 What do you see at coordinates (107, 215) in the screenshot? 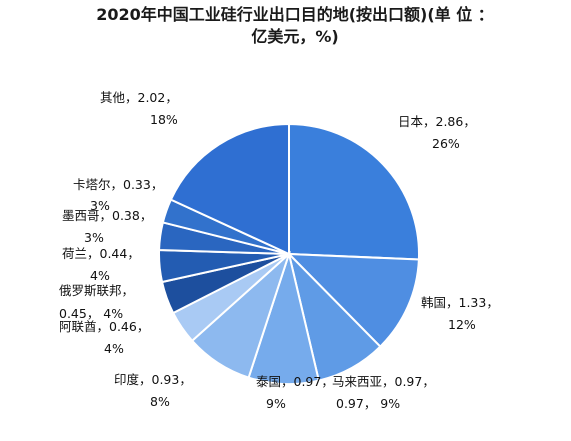
I see `slice-label-8: 墨西哥，0.38，` at bounding box center [107, 215].